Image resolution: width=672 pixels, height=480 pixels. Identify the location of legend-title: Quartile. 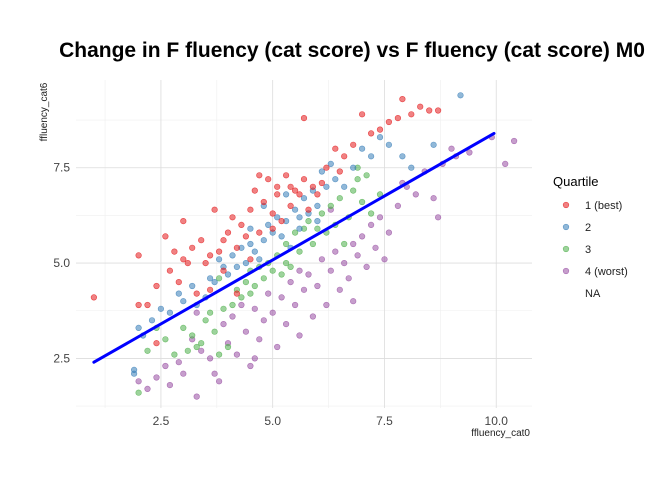
(576, 181).